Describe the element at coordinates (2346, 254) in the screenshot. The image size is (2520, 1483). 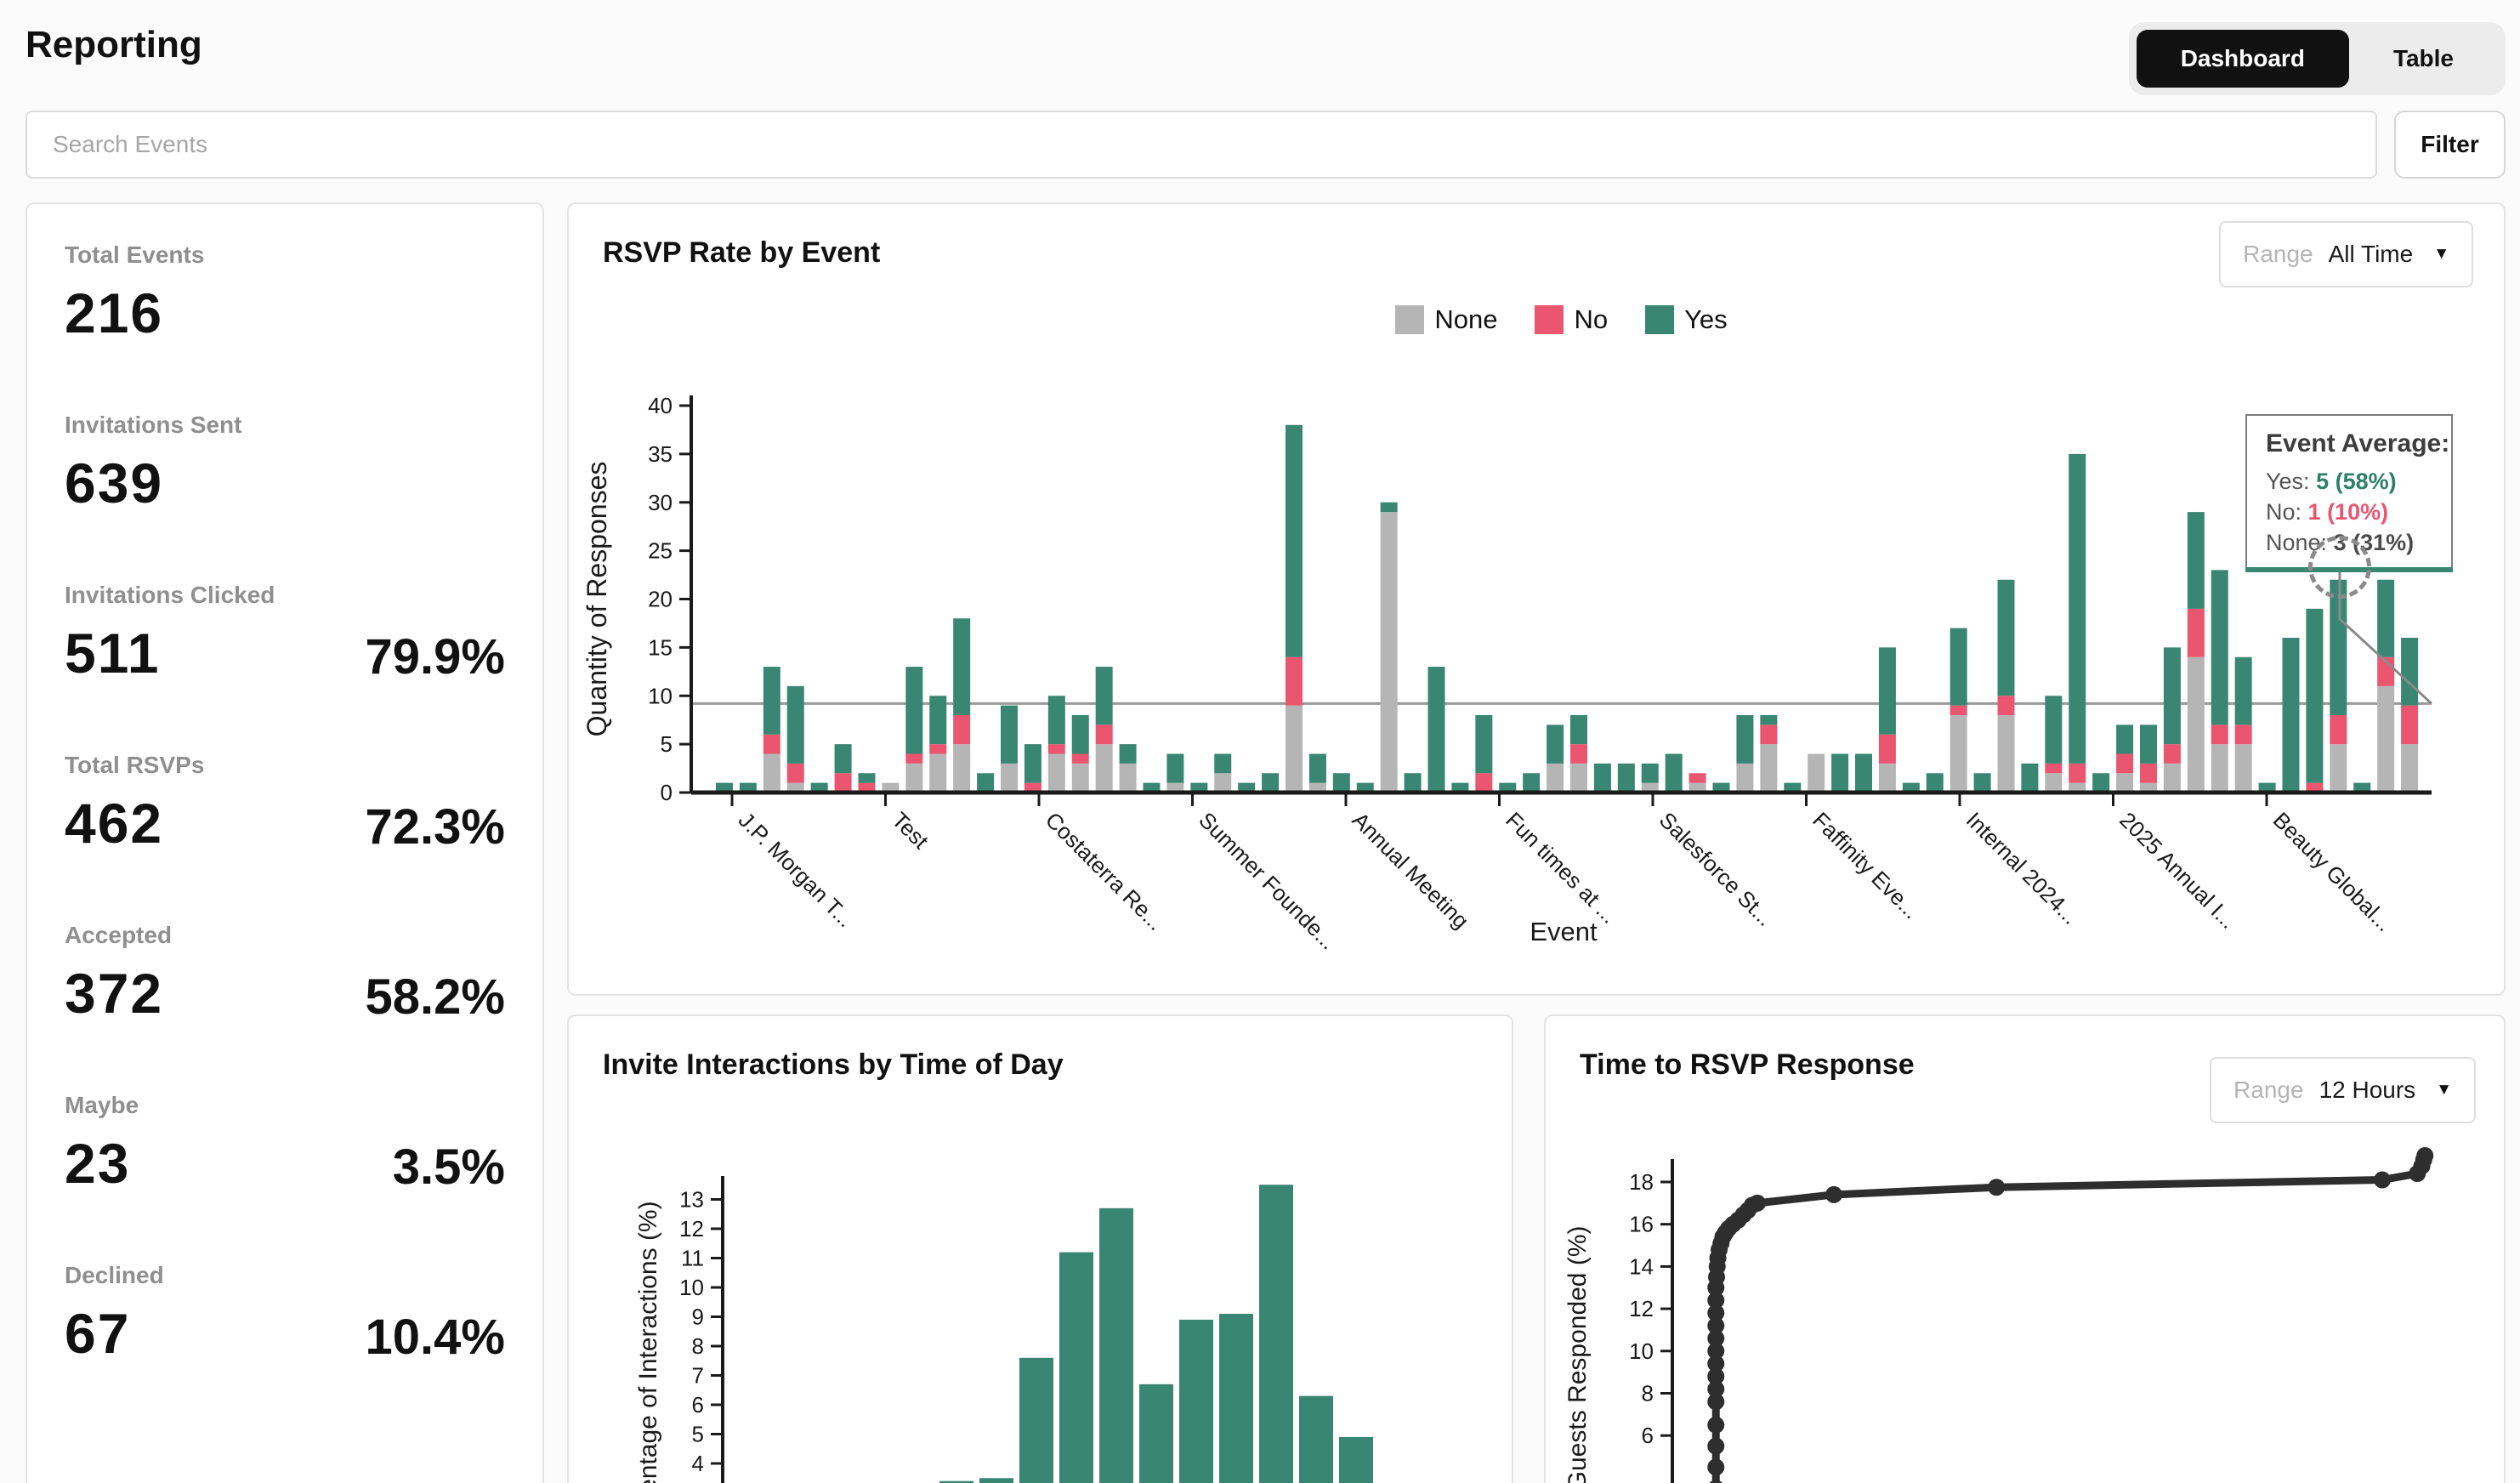
I see `rsvp-range-dropdown: Range All Time ▼` at that location.